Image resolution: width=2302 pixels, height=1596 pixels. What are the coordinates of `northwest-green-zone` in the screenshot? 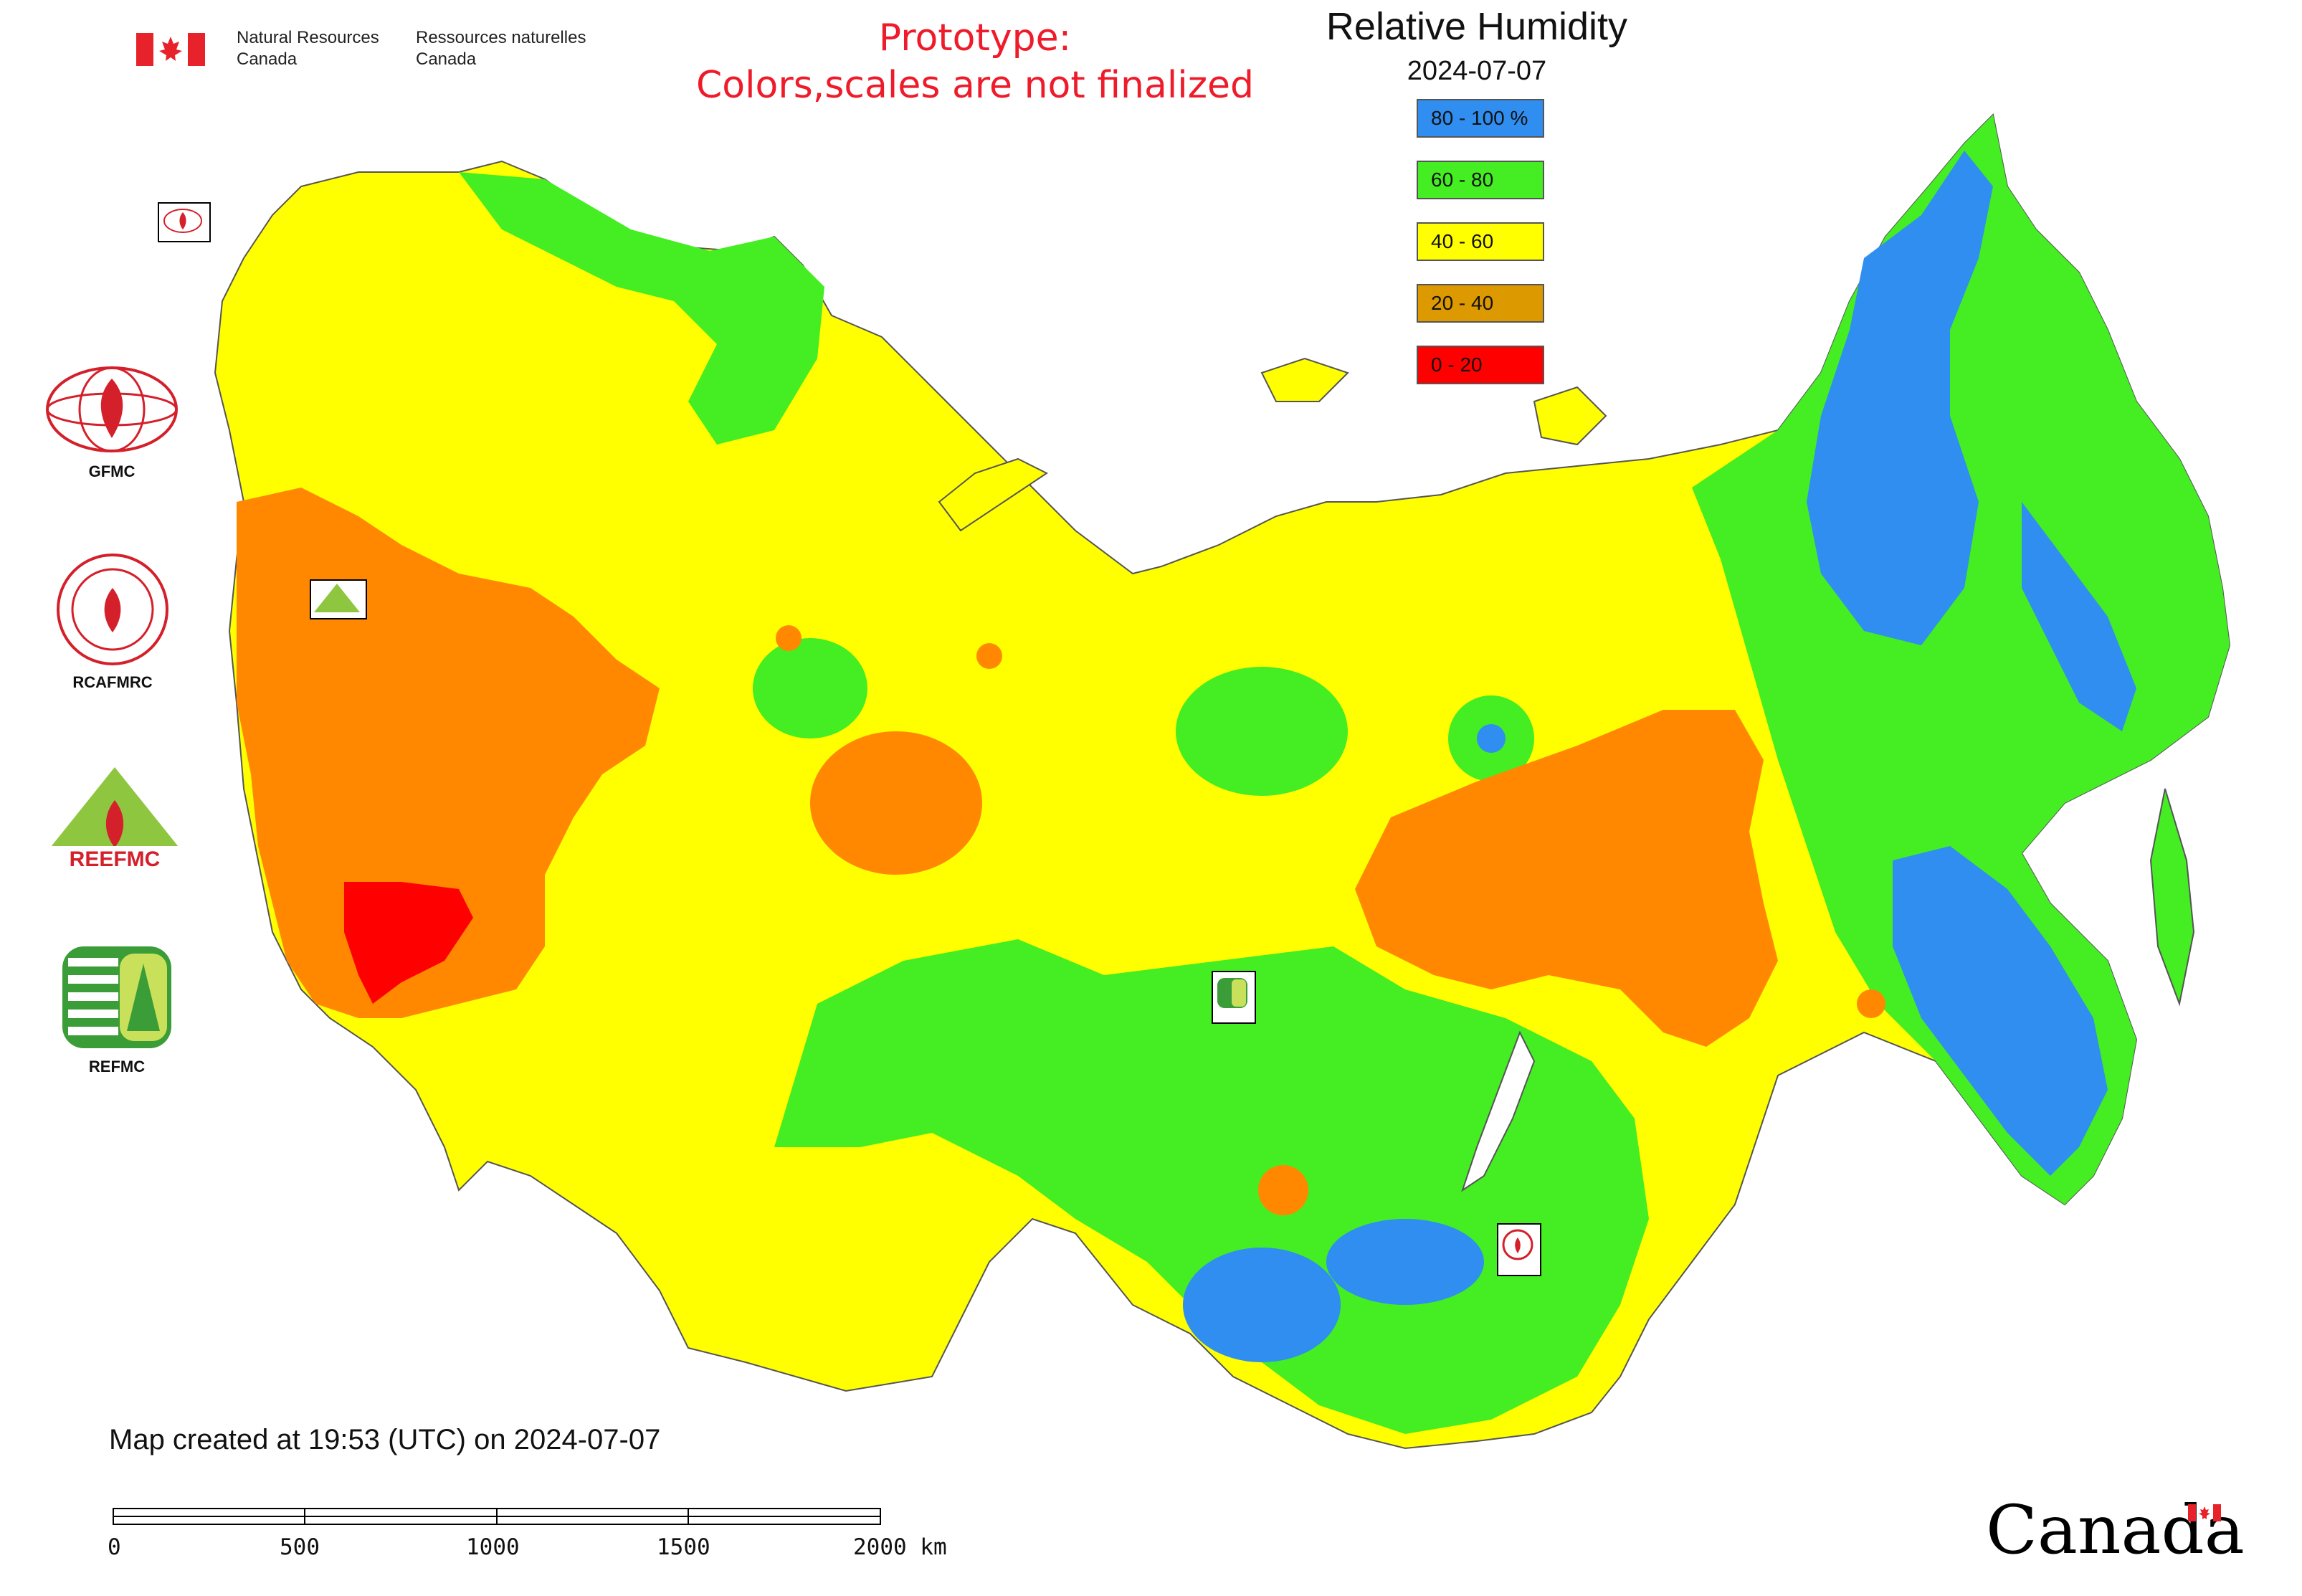 It's located at (641, 308).